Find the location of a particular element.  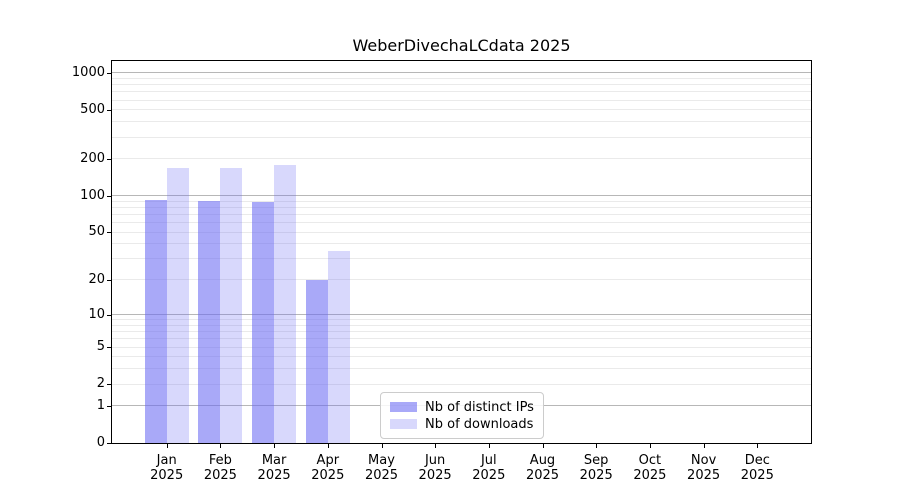

x-tick-month: Oct is located at coordinates (650, 460).